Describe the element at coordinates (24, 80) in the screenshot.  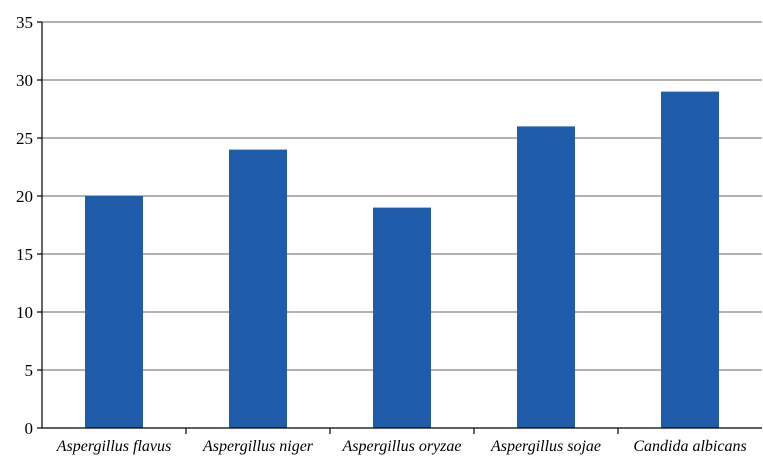
I see `y-tick-label: 30` at that location.